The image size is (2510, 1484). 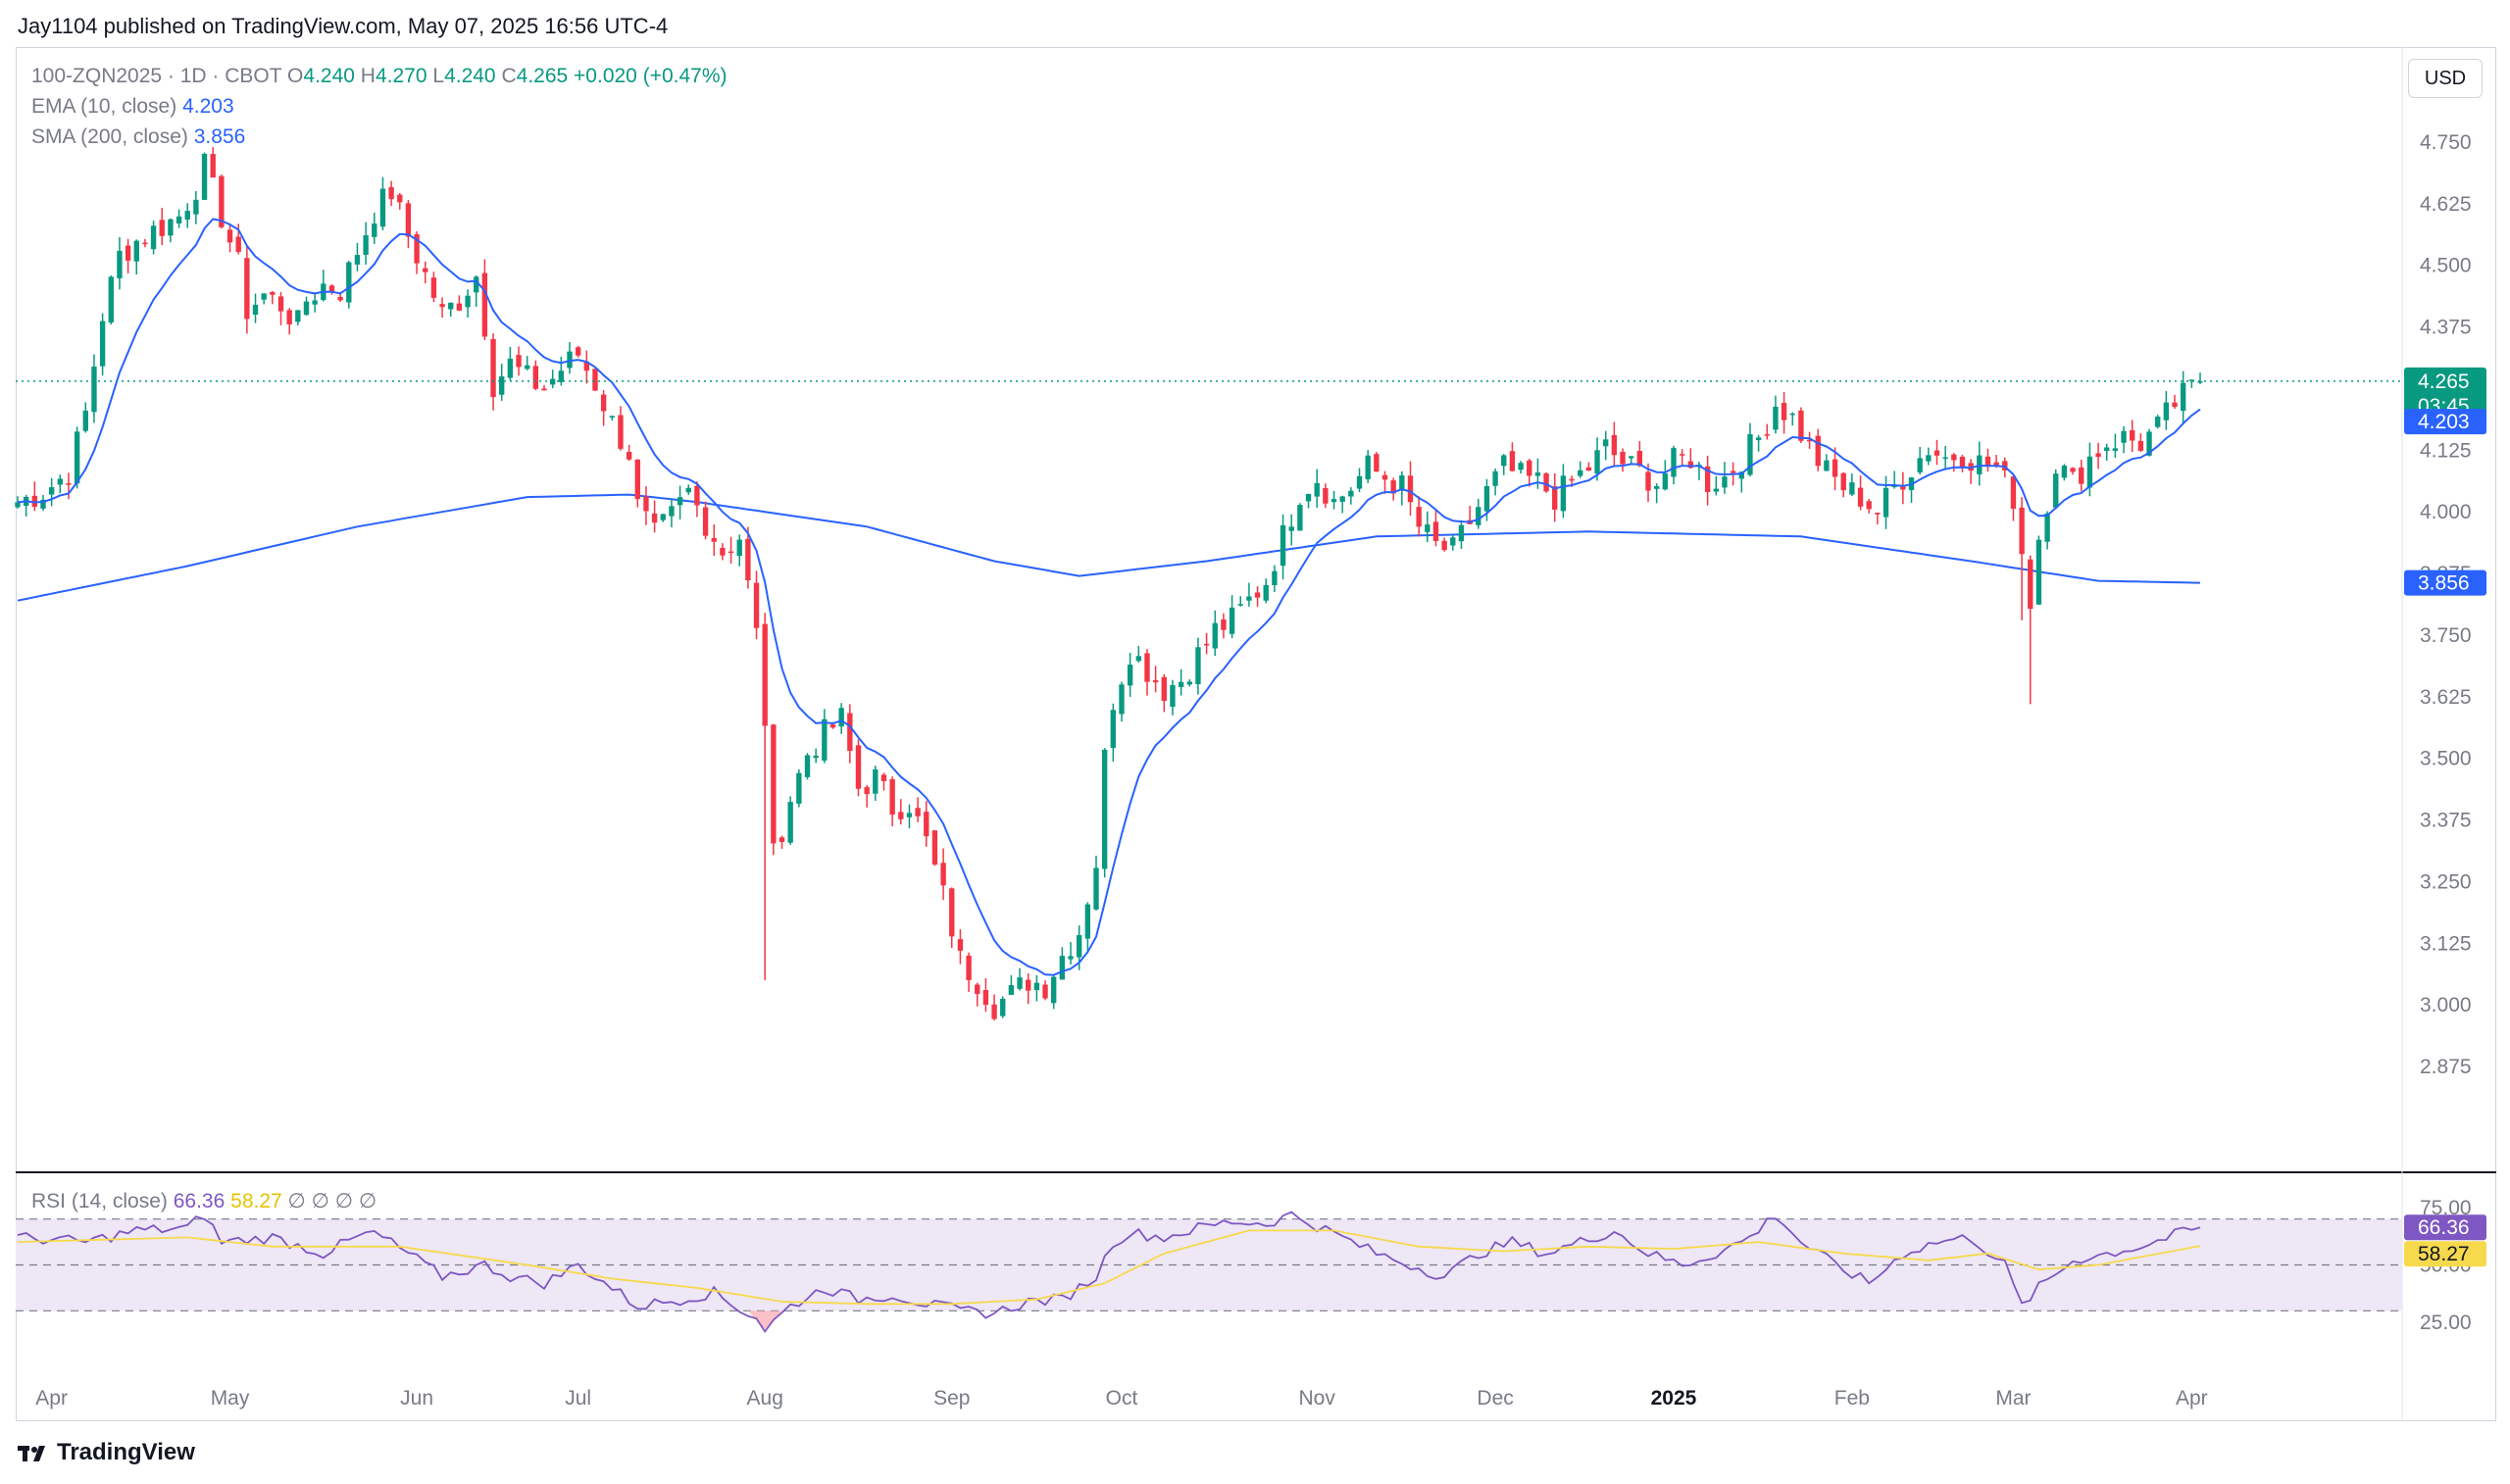 What do you see at coordinates (2446, 1208) in the screenshot?
I see `rsi-y-tick-label: 75.00` at bounding box center [2446, 1208].